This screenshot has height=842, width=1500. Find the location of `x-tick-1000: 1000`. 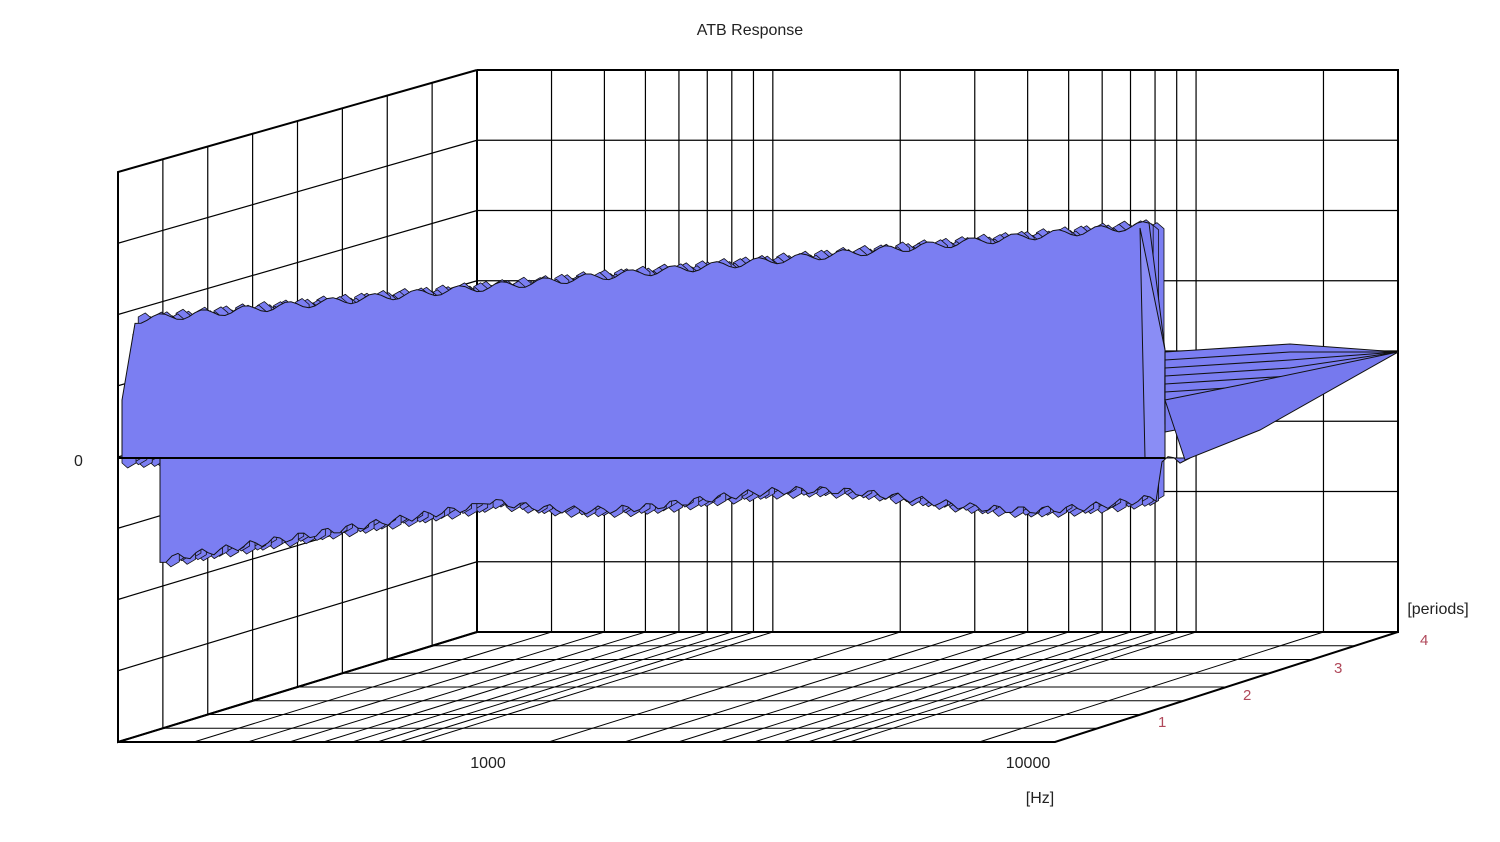

x-tick-1000: 1000 is located at coordinates (488, 763).